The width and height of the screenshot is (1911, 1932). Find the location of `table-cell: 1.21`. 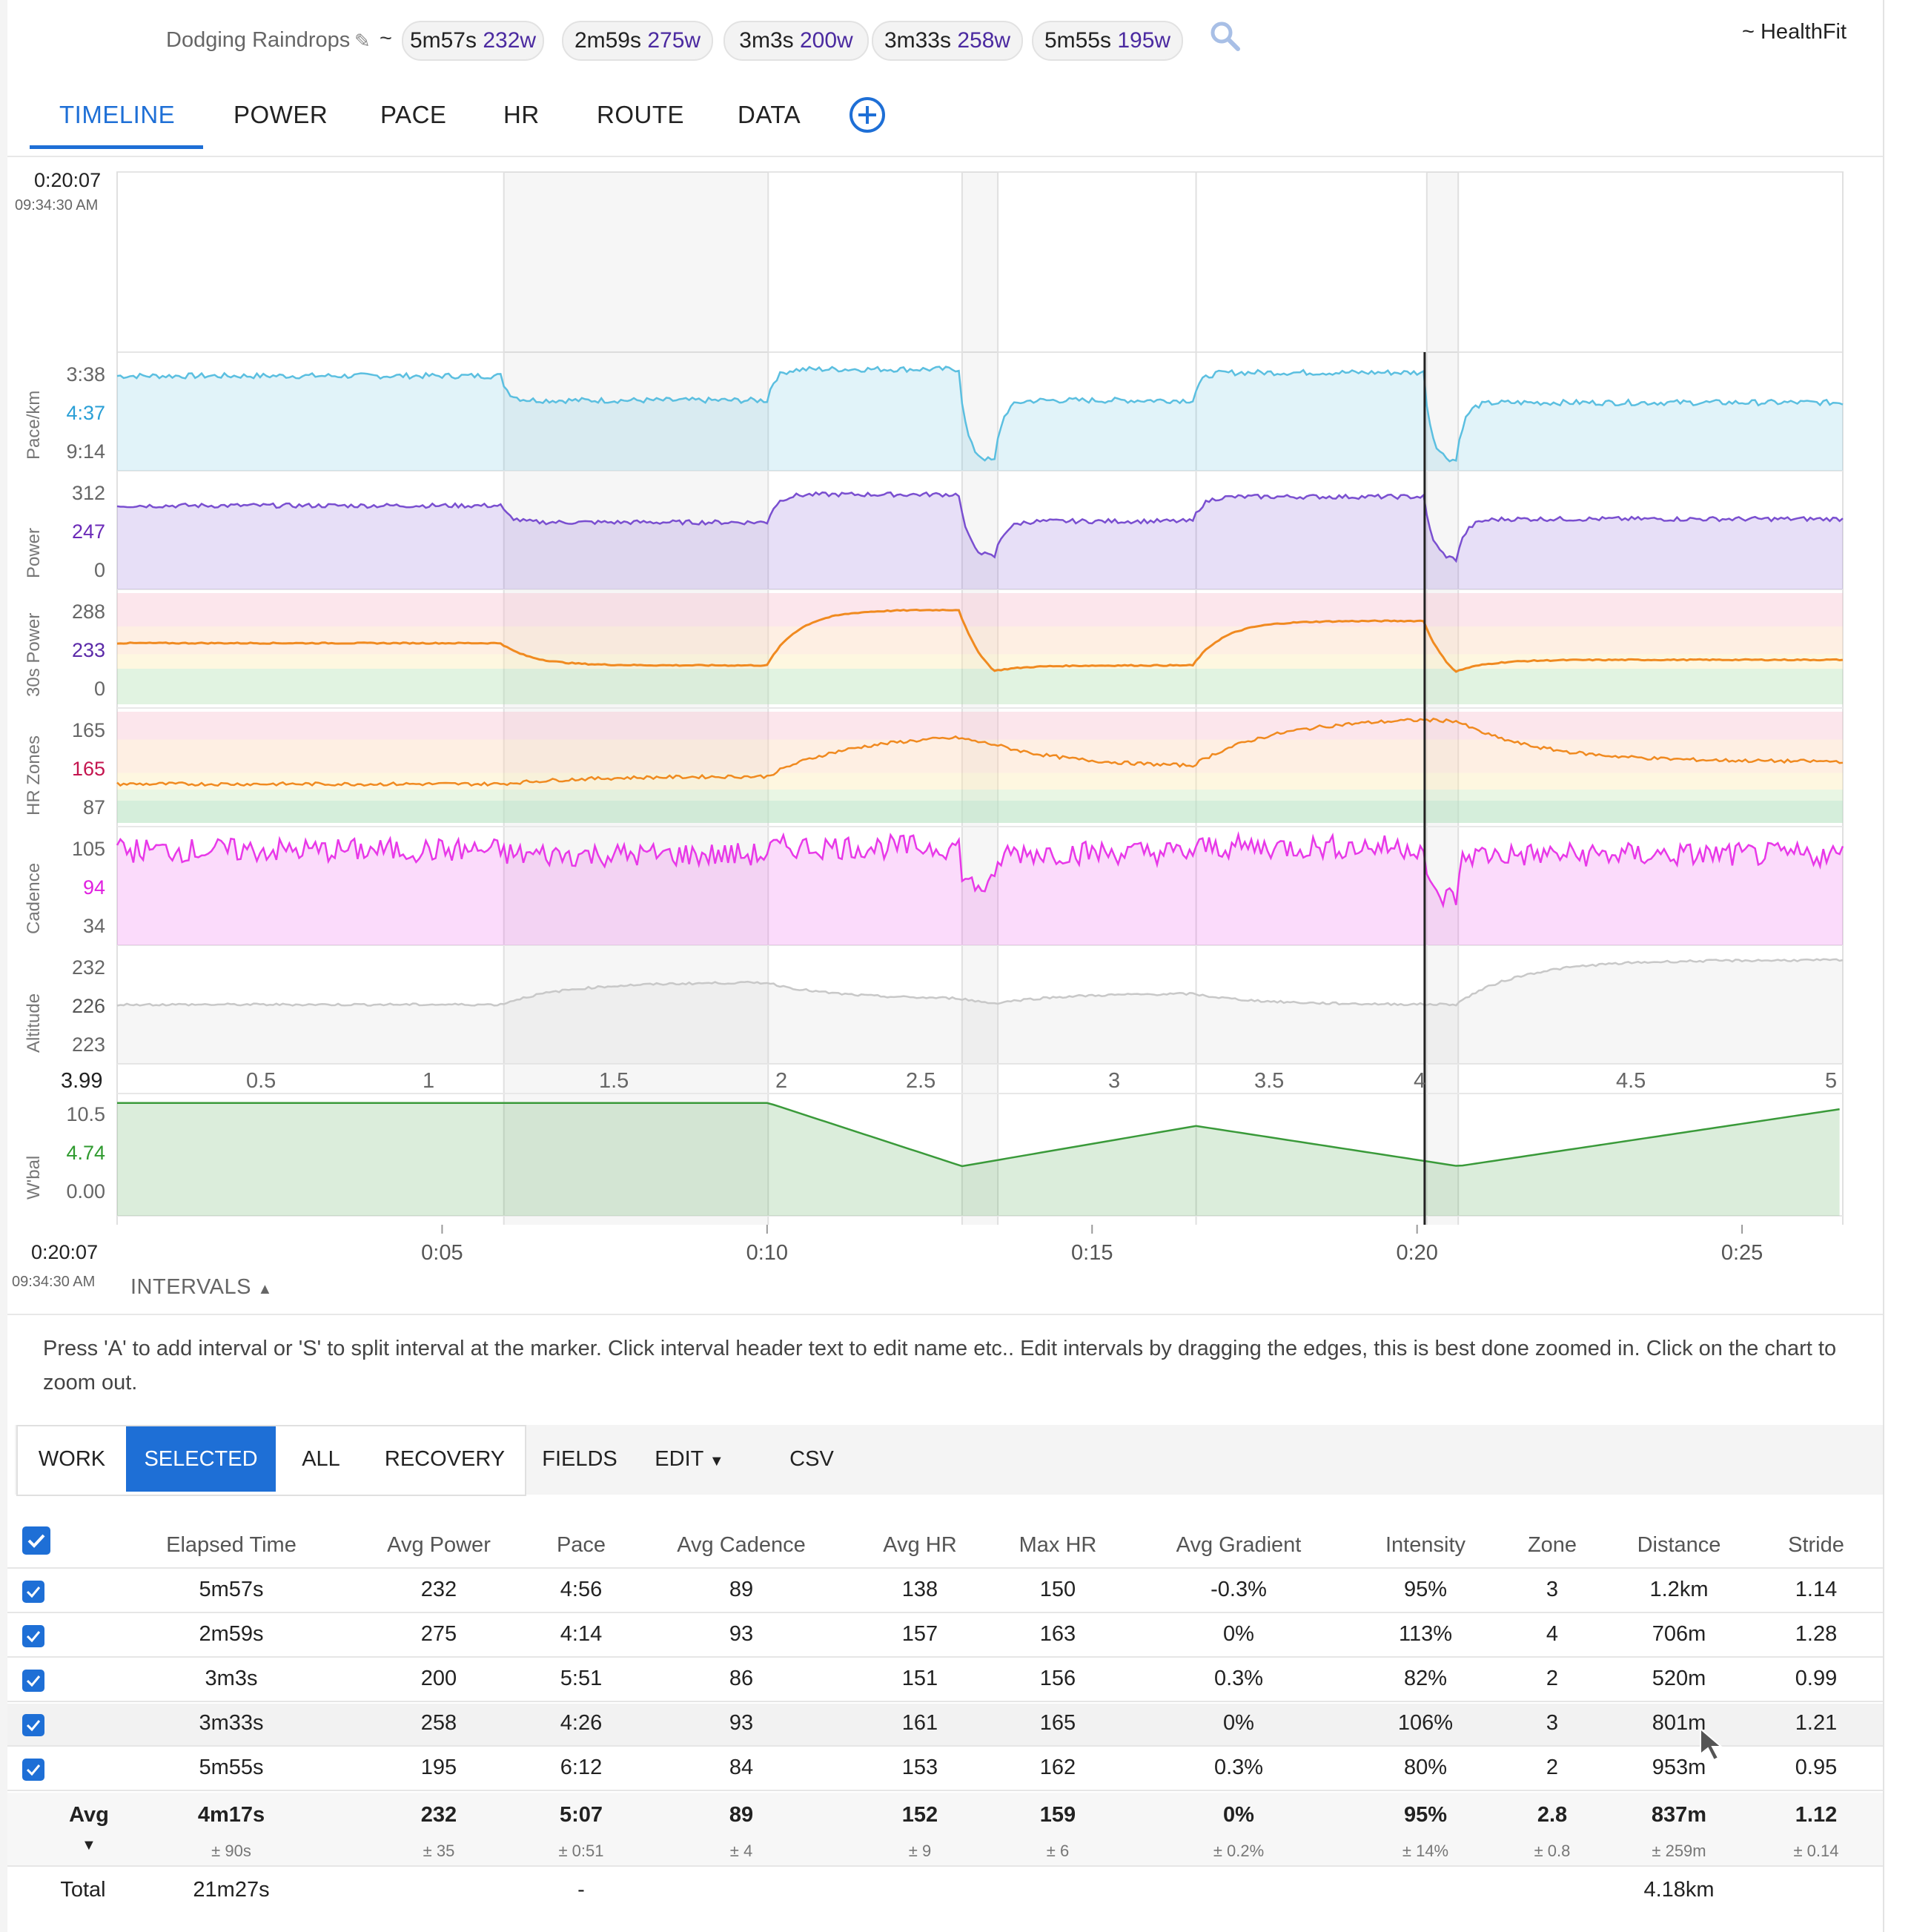

table-cell: 1.21 is located at coordinates (1817, 1723).